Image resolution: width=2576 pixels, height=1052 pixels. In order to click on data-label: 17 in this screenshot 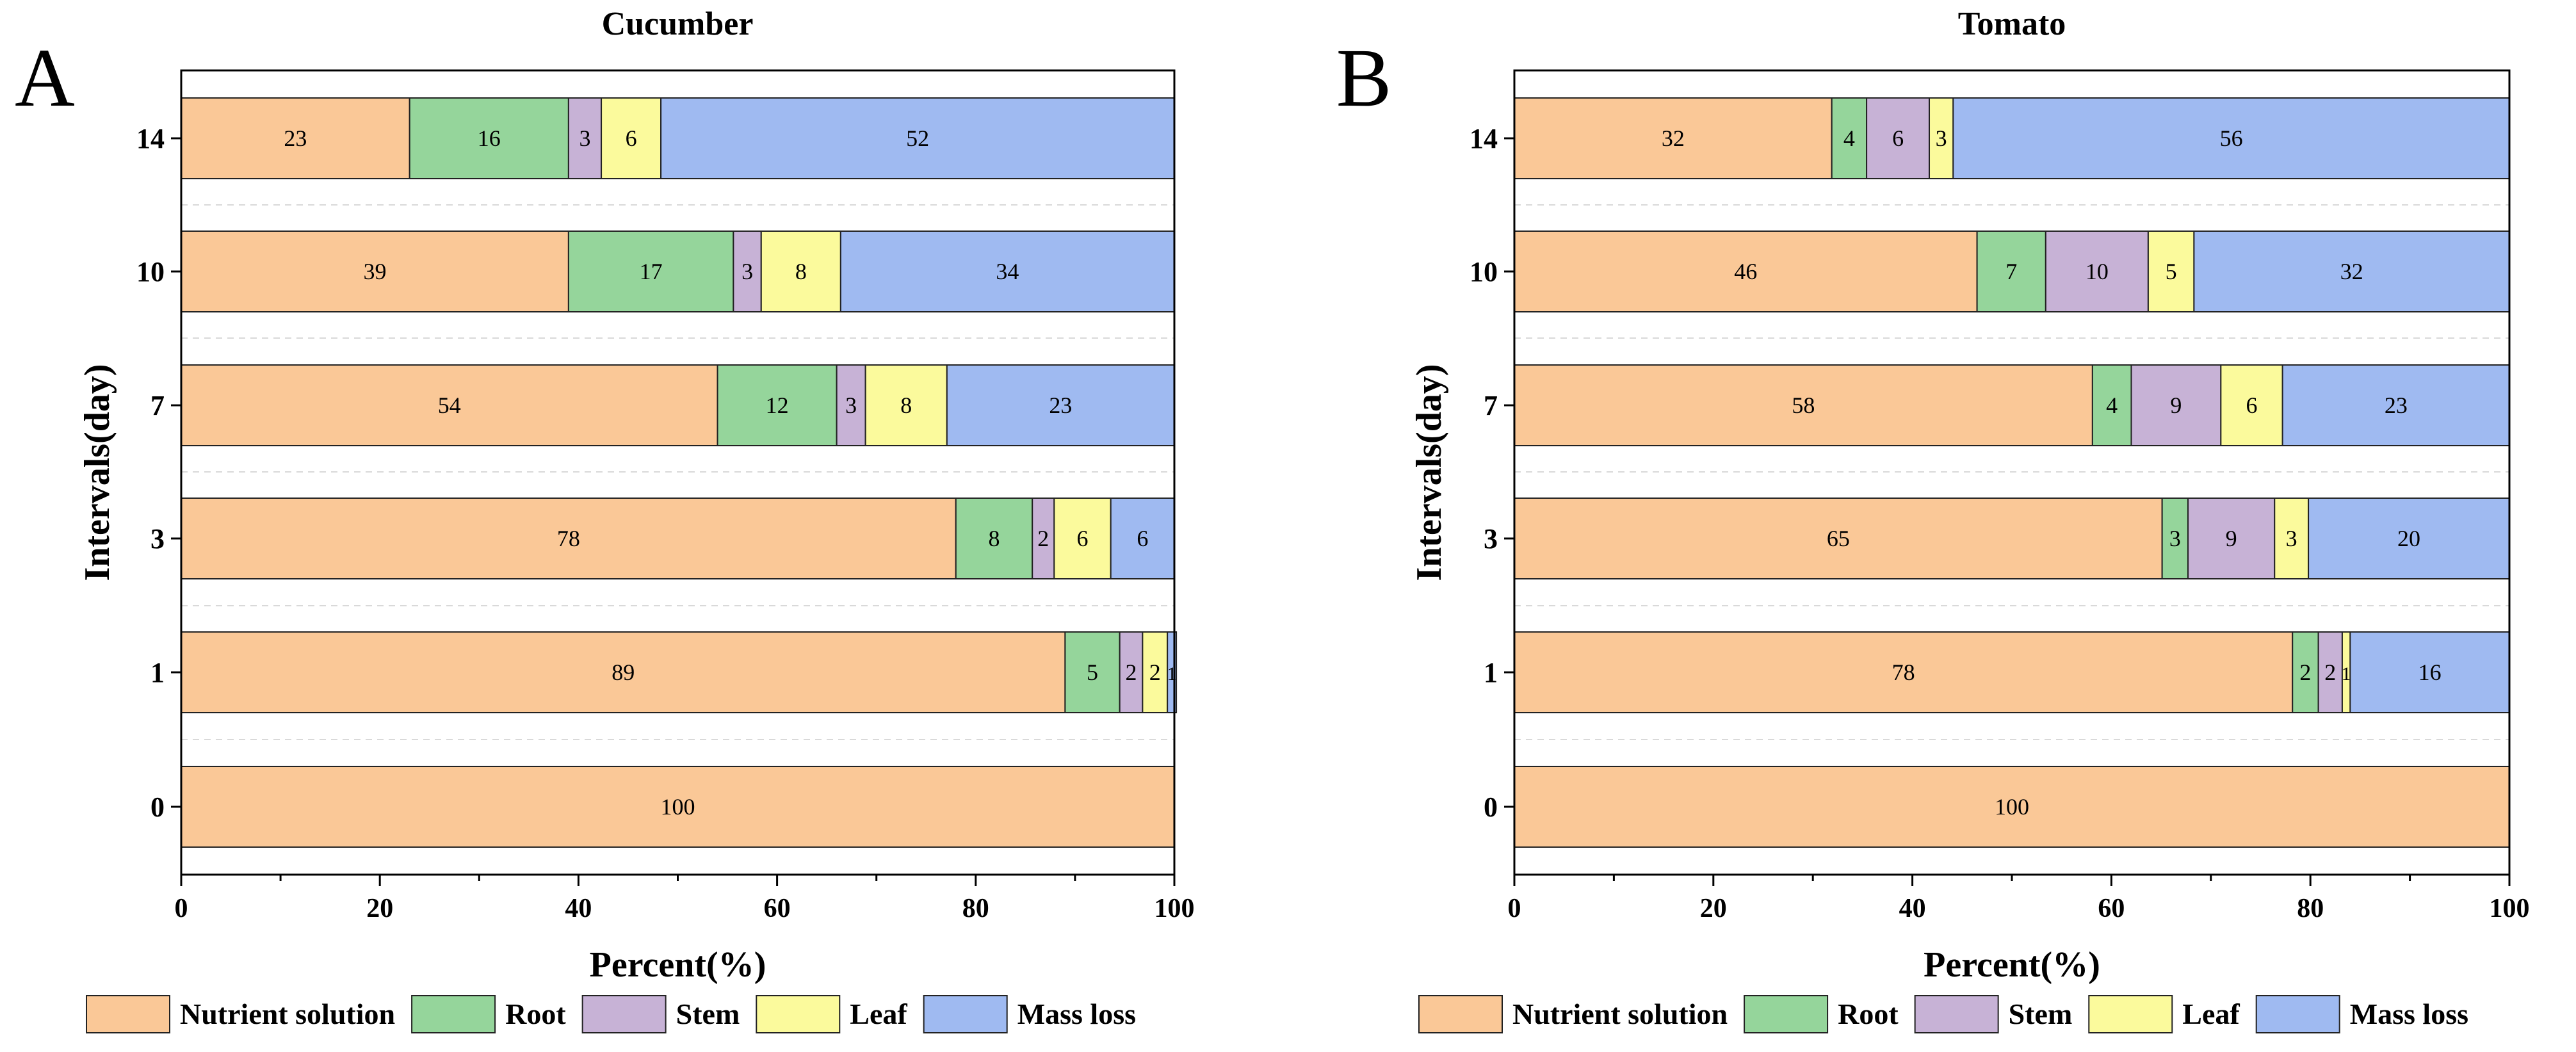, I will do `click(651, 271)`.